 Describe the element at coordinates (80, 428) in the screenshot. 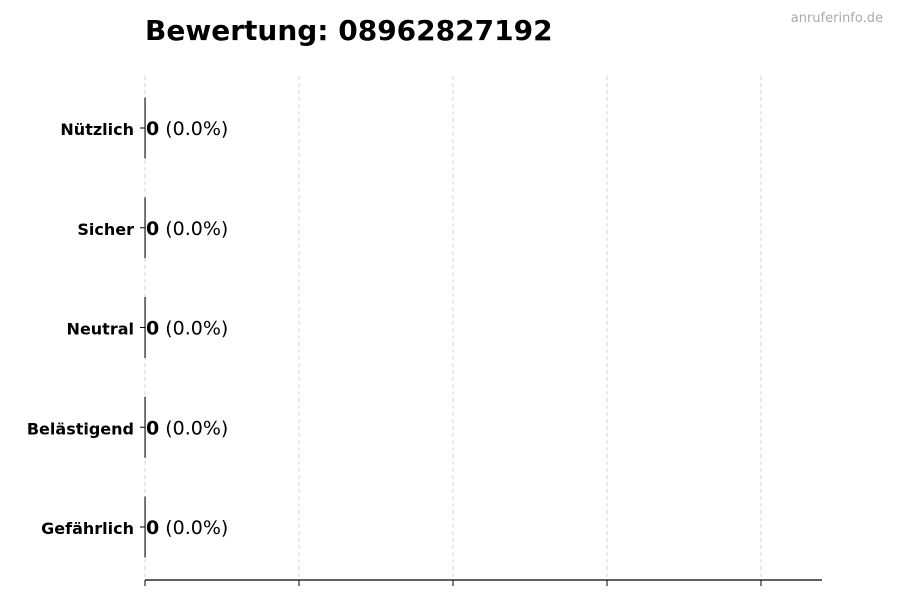

I see `category-label: Belästigend` at that location.